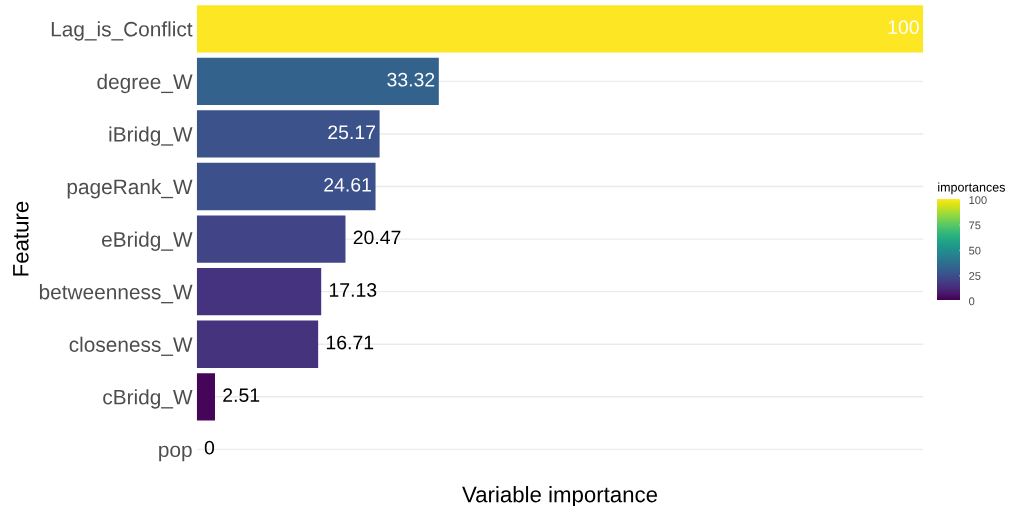 The height and width of the screenshot is (506, 1009). I want to click on y-tick-label: closeness_W, so click(131, 346).